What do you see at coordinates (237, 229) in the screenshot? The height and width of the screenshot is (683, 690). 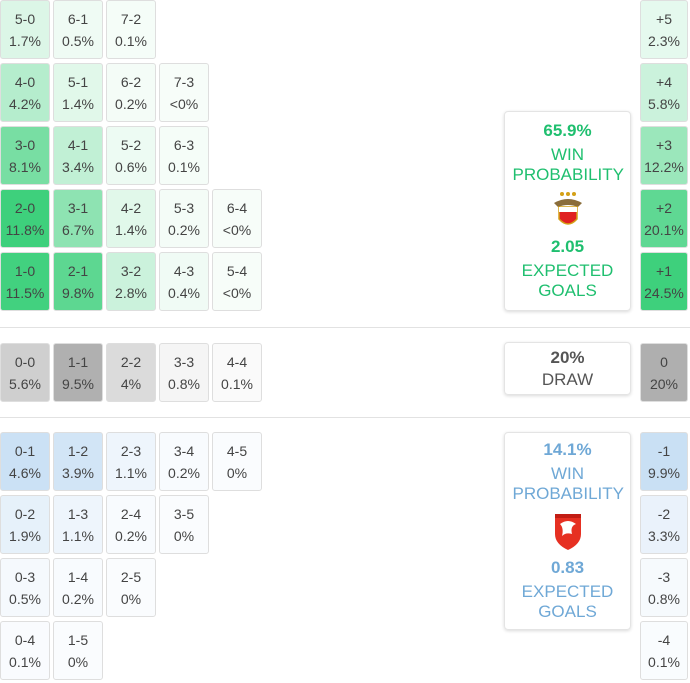 I see `probability: <0%` at bounding box center [237, 229].